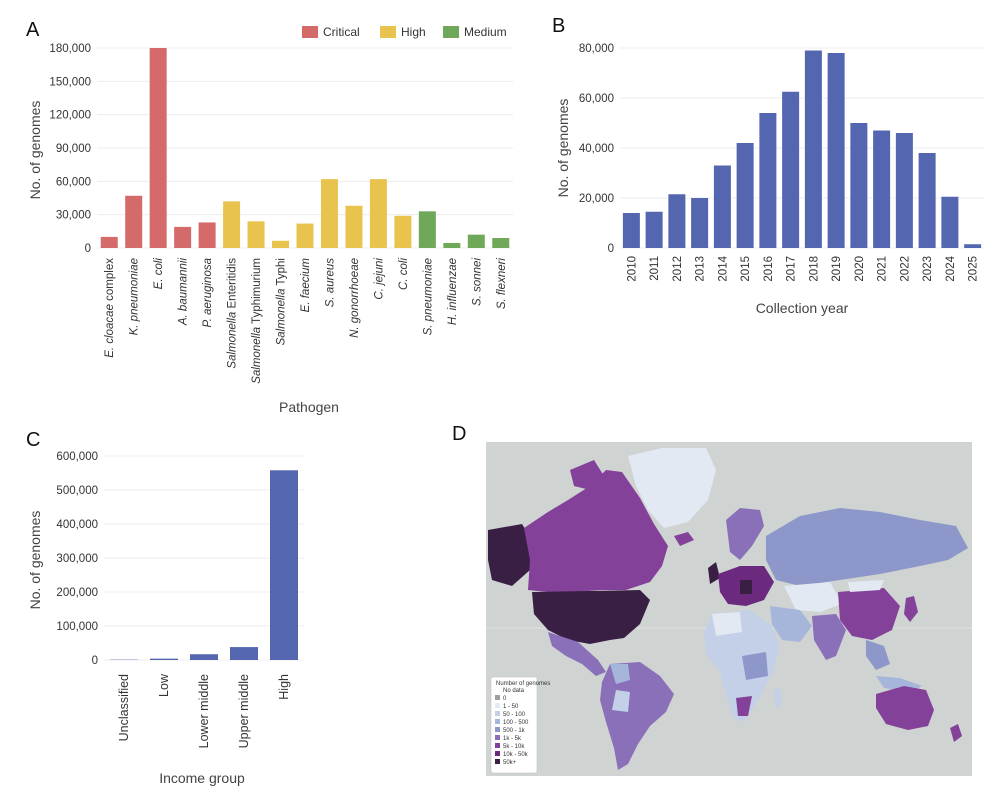 This screenshot has height=802, width=1000. Describe the element at coordinates (755, 666) in the screenshot. I see `map-east-africa` at that location.